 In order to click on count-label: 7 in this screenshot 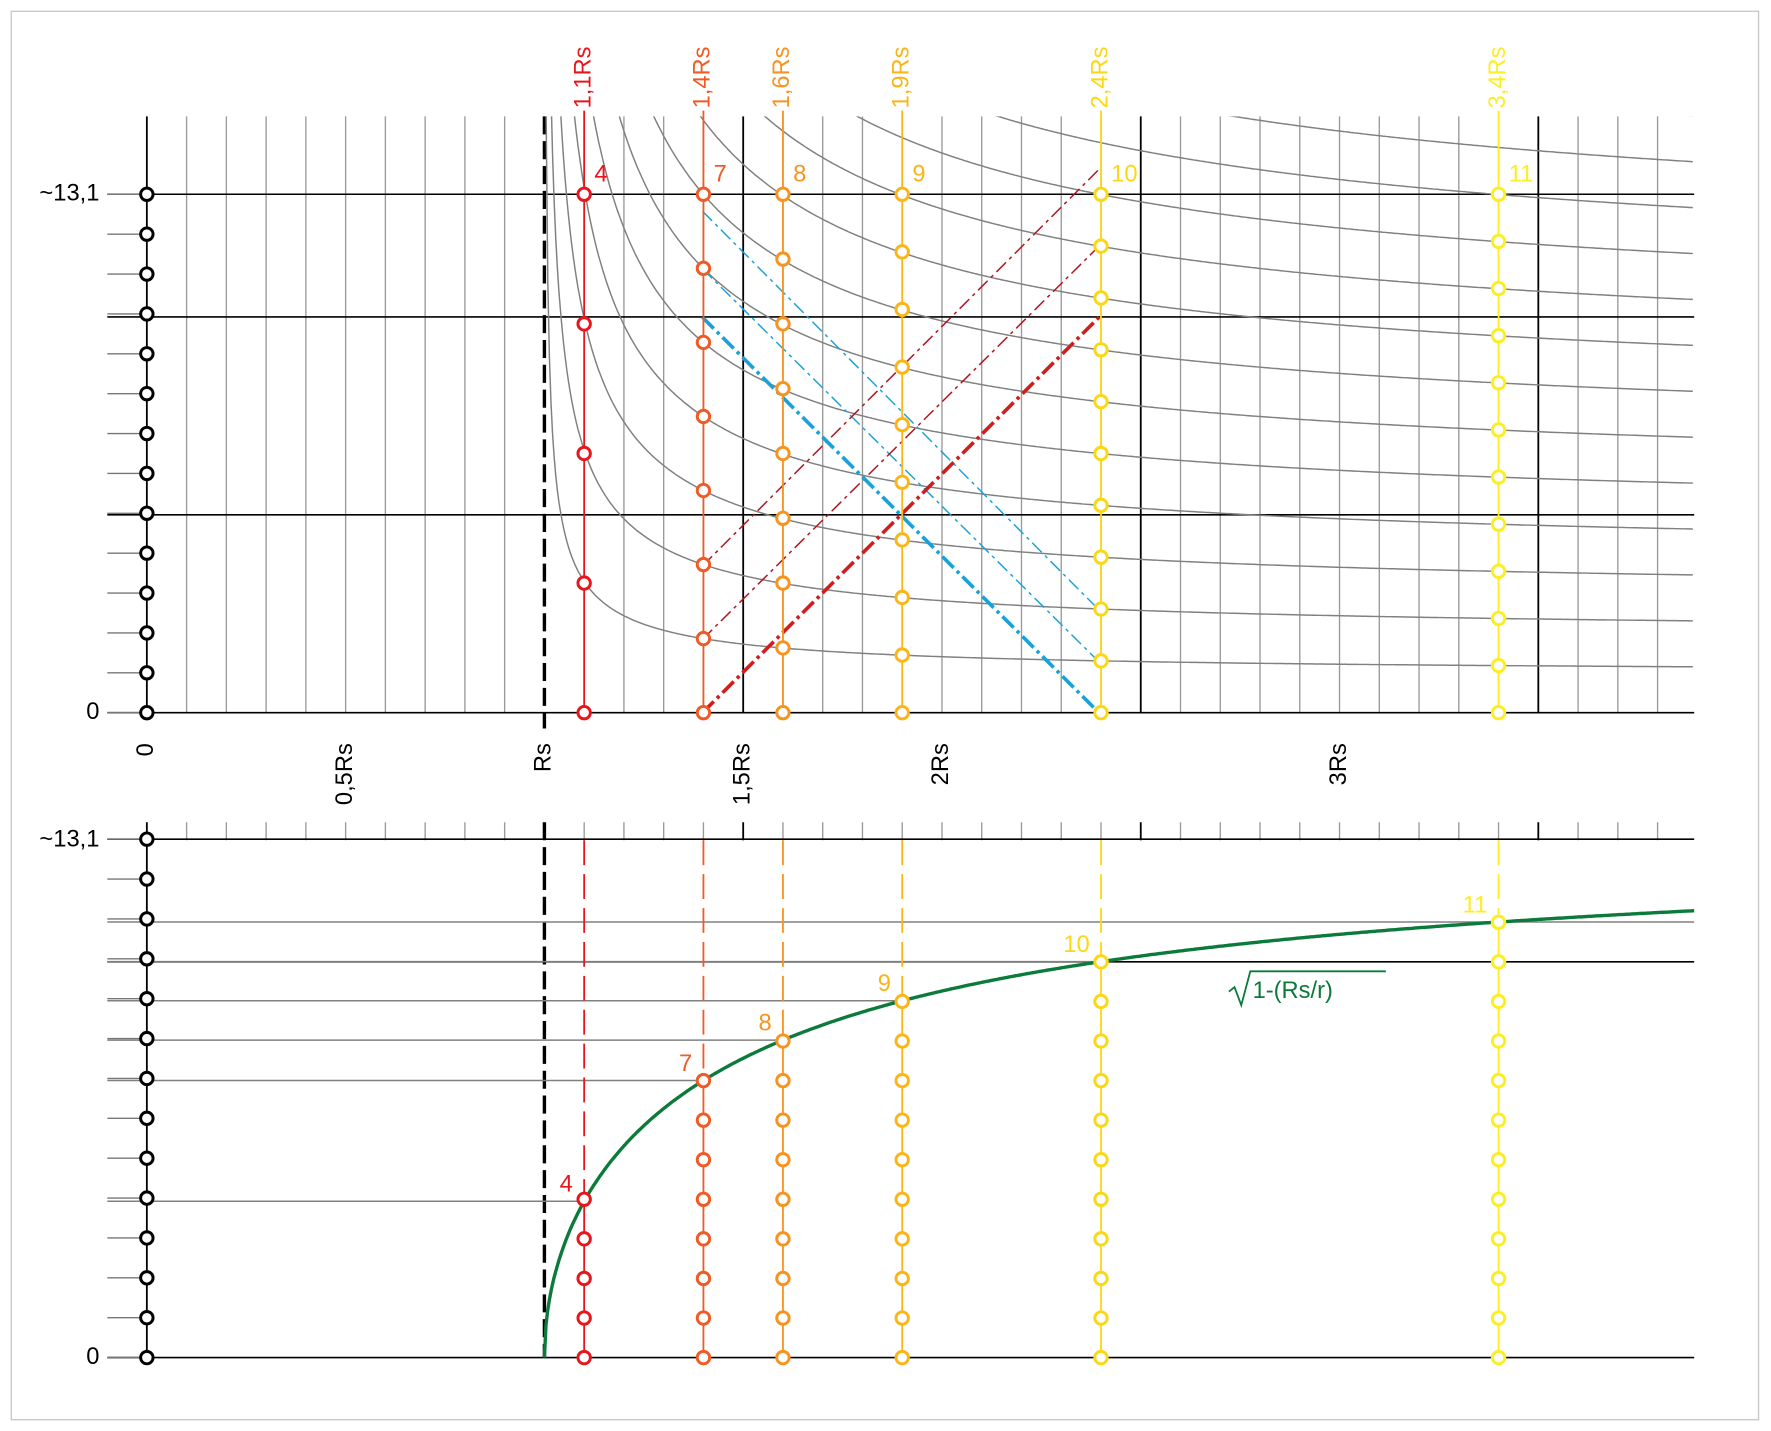, I will do `click(720, 174)`.